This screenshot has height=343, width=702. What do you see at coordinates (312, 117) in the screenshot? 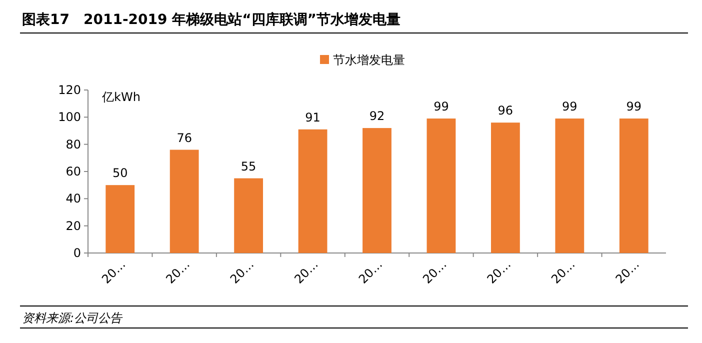
I see `data-label: 91` at bounding box center [312, 117].